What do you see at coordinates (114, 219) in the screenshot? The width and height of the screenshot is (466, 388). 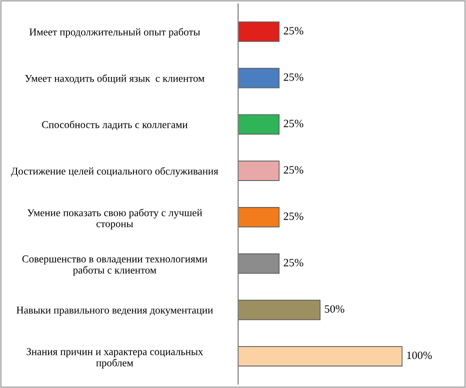 I see `y-tick-label: Умение показать свою работу с лучшей стороны` at bounding box center [114, 219].